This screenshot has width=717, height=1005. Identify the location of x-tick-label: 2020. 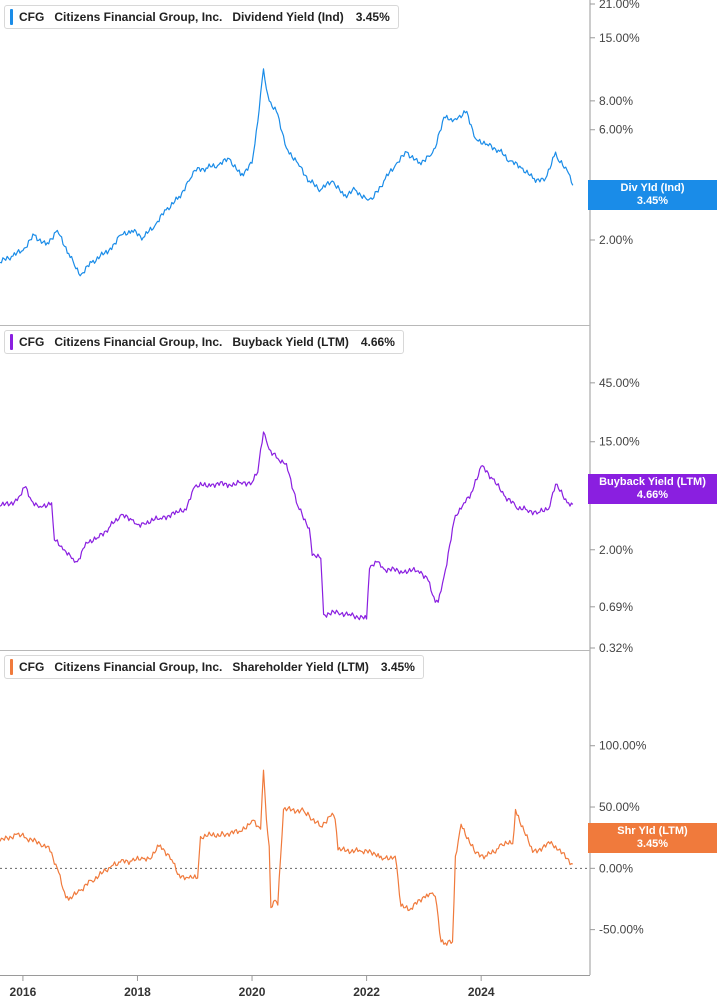
(252, 992).